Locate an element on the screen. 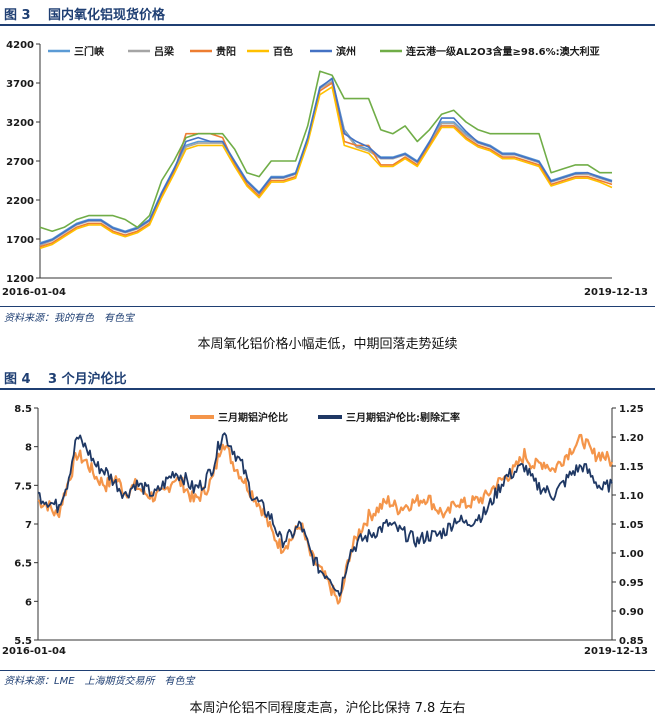  figure4-label: 图 4 is located at coordinates (17, 379).